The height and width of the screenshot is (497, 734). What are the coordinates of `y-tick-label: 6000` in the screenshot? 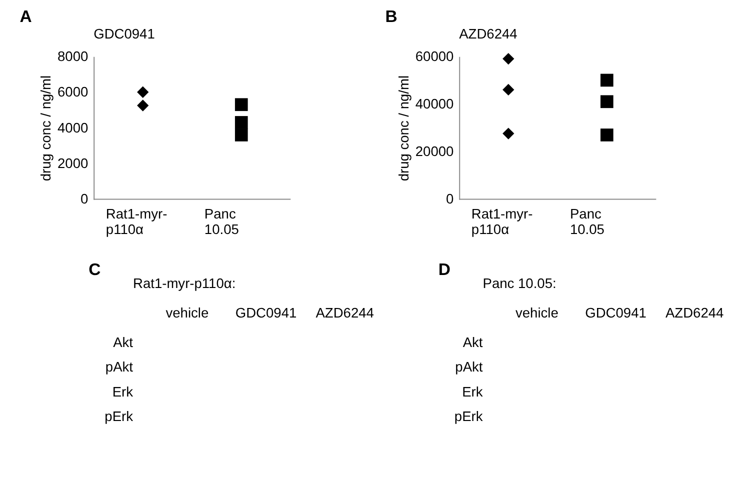 It's located at (73, 92).